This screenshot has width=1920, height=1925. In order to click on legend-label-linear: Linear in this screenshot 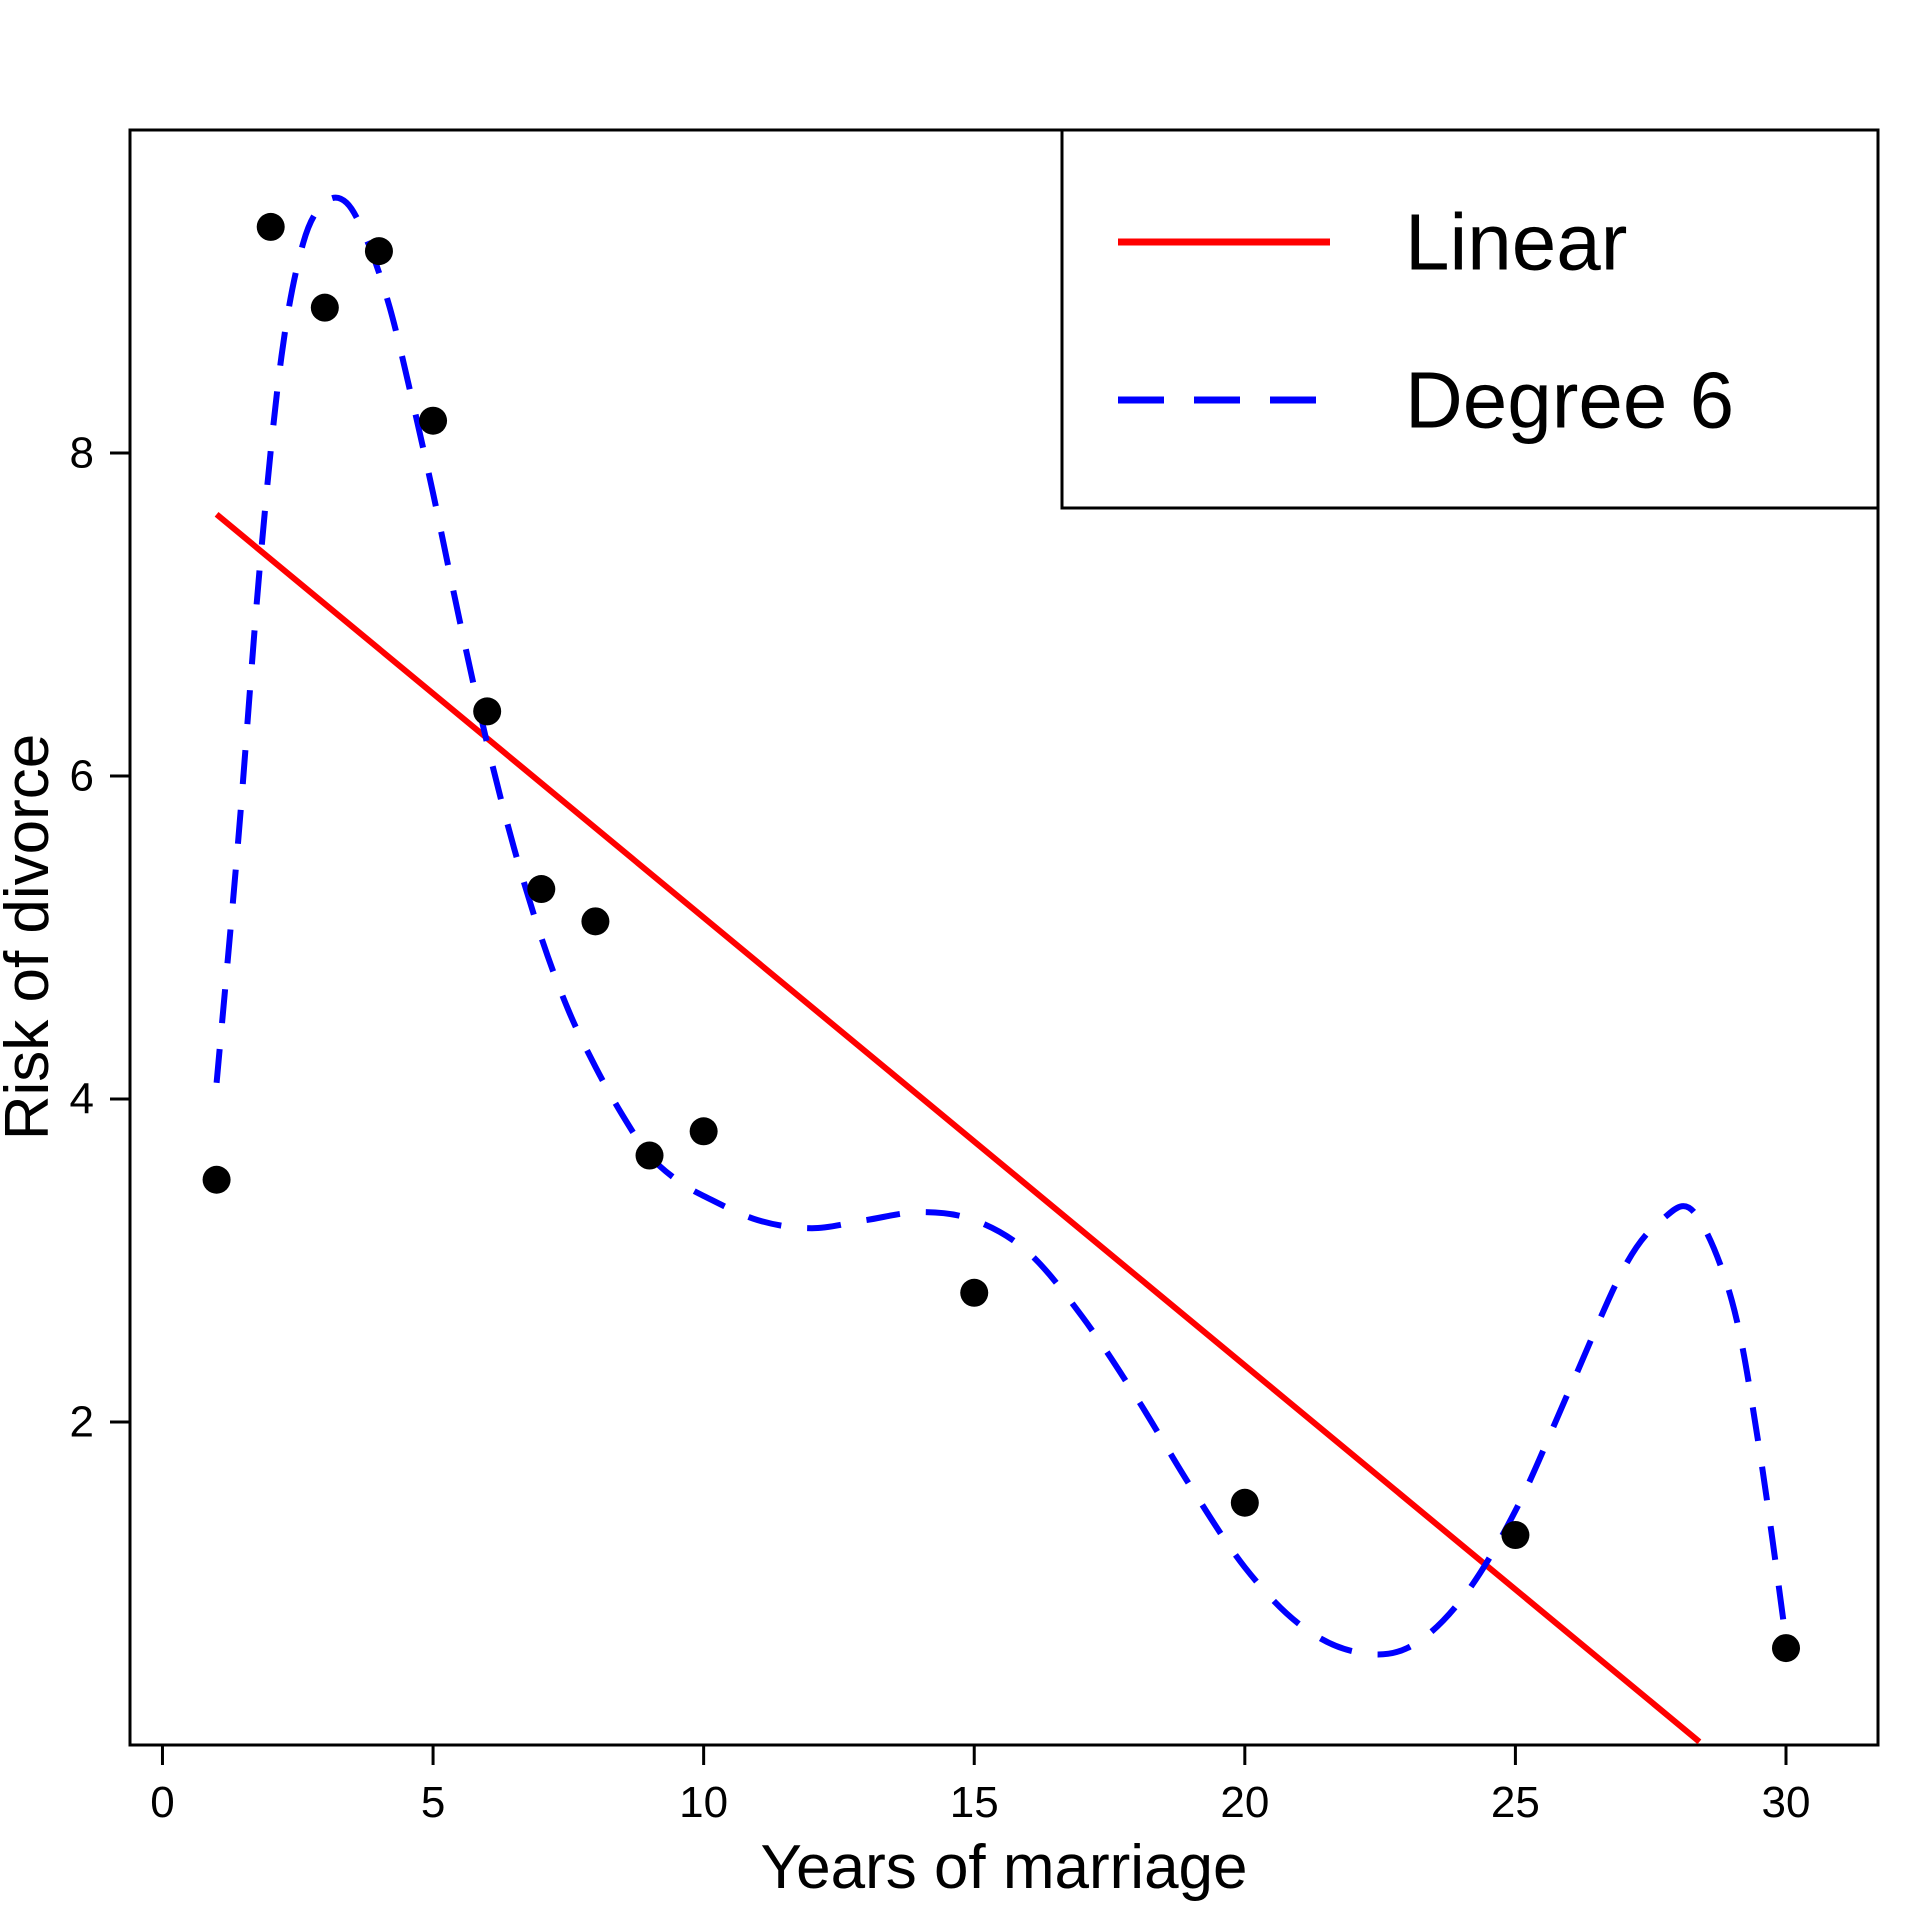, I will do `click(1516, 242)`.